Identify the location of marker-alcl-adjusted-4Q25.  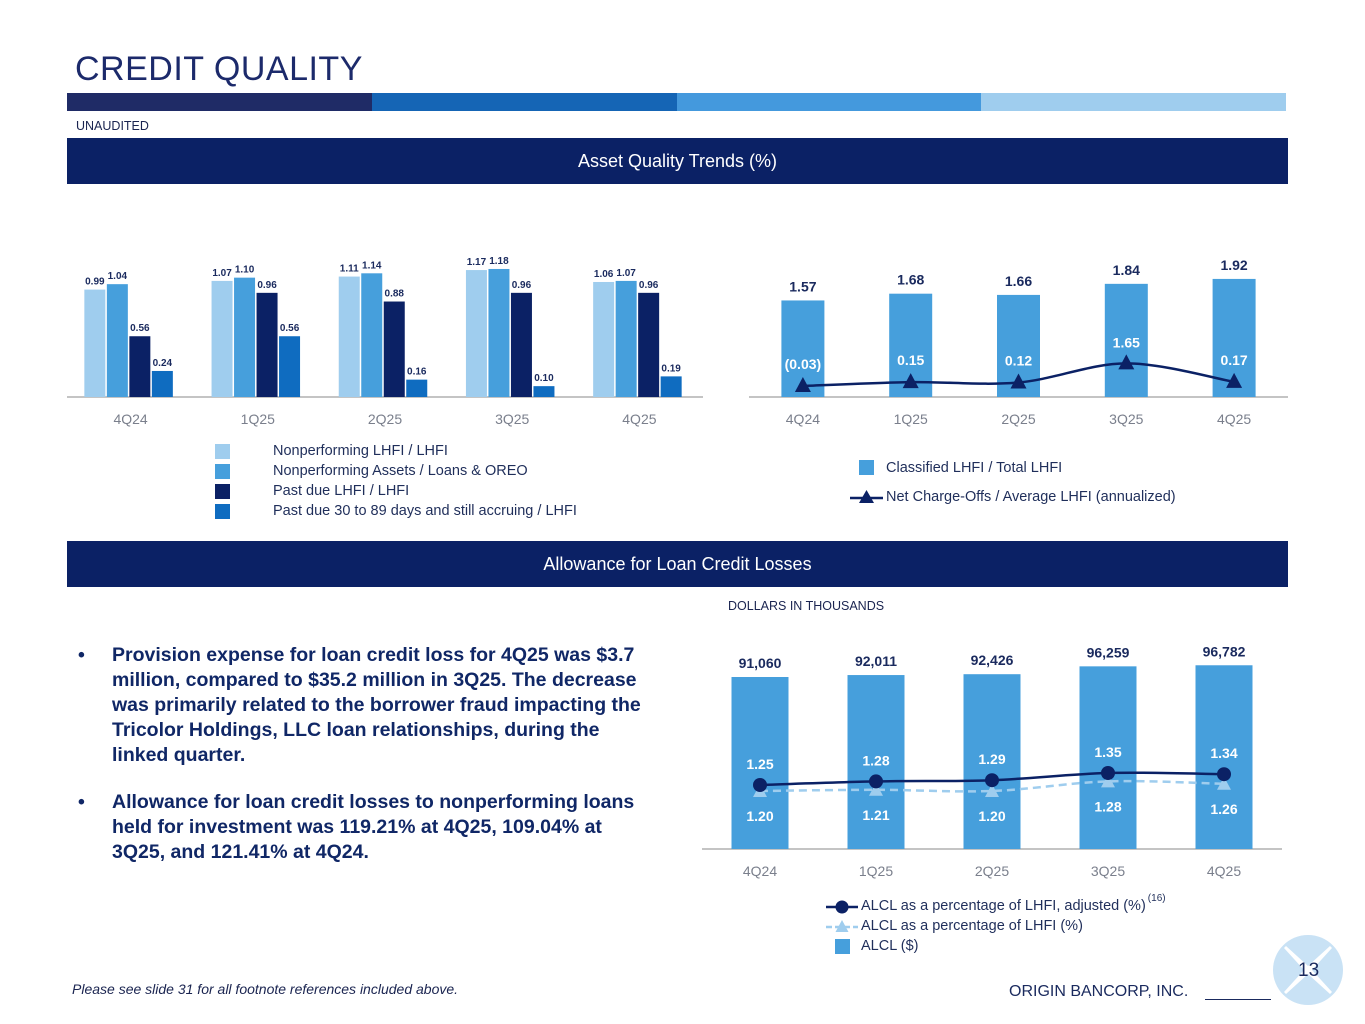
(1224, 774).